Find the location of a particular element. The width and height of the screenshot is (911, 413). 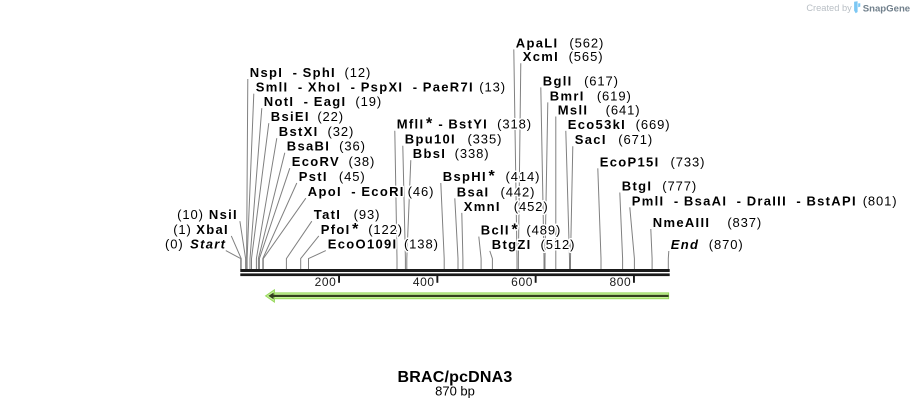

svg-text:BtgI(777): BtgI (777) is located at coordinates (659, 186).